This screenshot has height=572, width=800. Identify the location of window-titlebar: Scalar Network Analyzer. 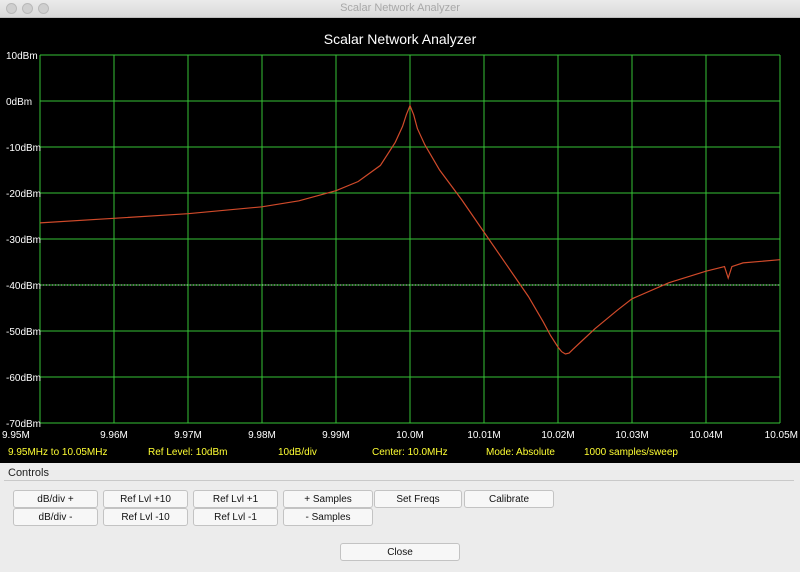
(400, 9).